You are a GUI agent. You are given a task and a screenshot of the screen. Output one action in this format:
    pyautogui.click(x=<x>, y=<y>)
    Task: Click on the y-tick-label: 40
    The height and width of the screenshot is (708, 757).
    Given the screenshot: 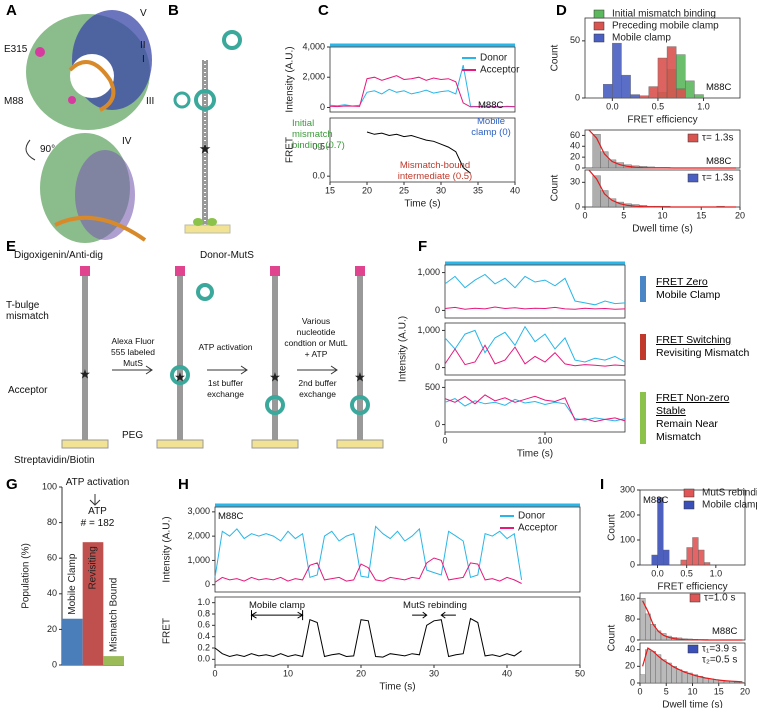 What is the action you would take?
    pyautogui.click(x=52, y=593)
    